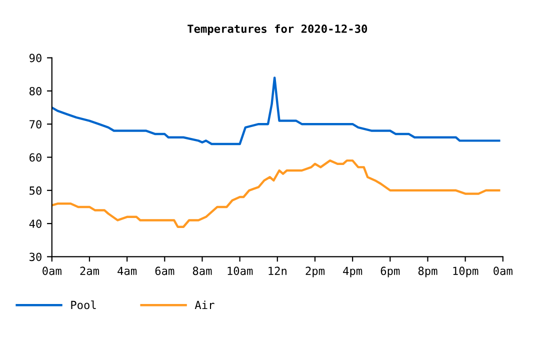  What do you see at coordinates (278, 30) in the screenshot?
I see `chart-title: Temperatures for 2020-12-30` at bounding box center [278, 30].